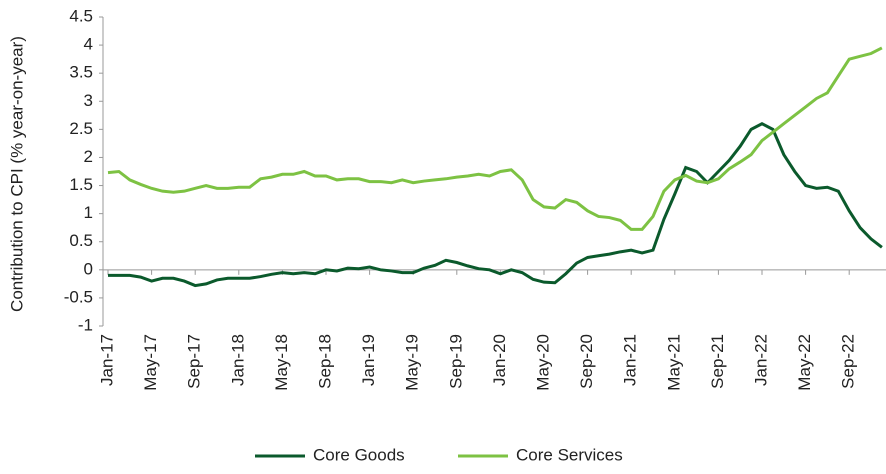 The height and width of the screenshot is (474, 886). Describe the element at coordinates (88, 100) in the screenshot. I see `y-tick-label: 3` at that location.